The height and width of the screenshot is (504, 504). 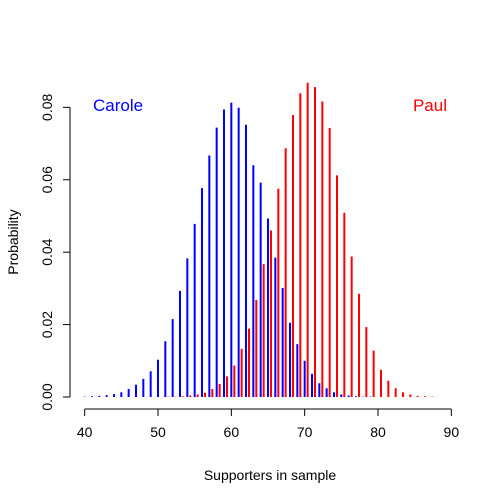 What do you see at coordinates (47, 396) in the screenshot?
I see `y-tick-label: 0.00` at bounding box center [47, 396].